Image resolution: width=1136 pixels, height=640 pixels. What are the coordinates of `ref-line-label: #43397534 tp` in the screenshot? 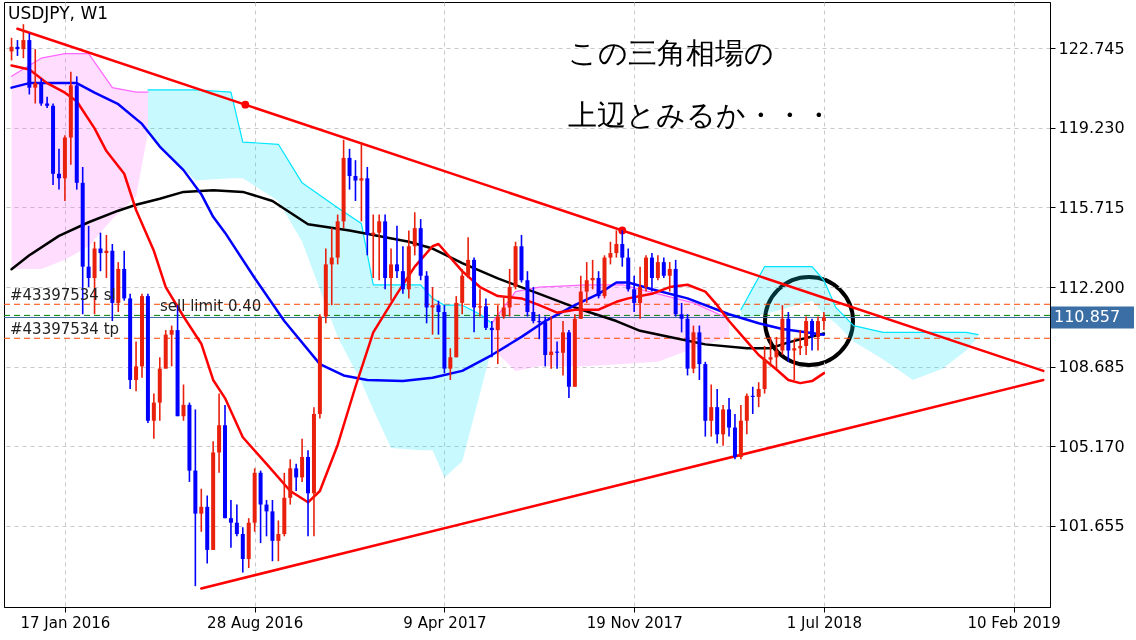 It's located at (65, 329).